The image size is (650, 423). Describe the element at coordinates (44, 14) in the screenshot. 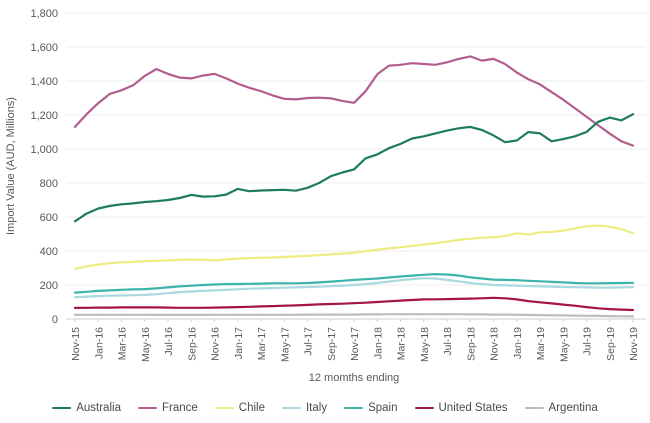

I see `y-tick-label: 1,800` at that location.